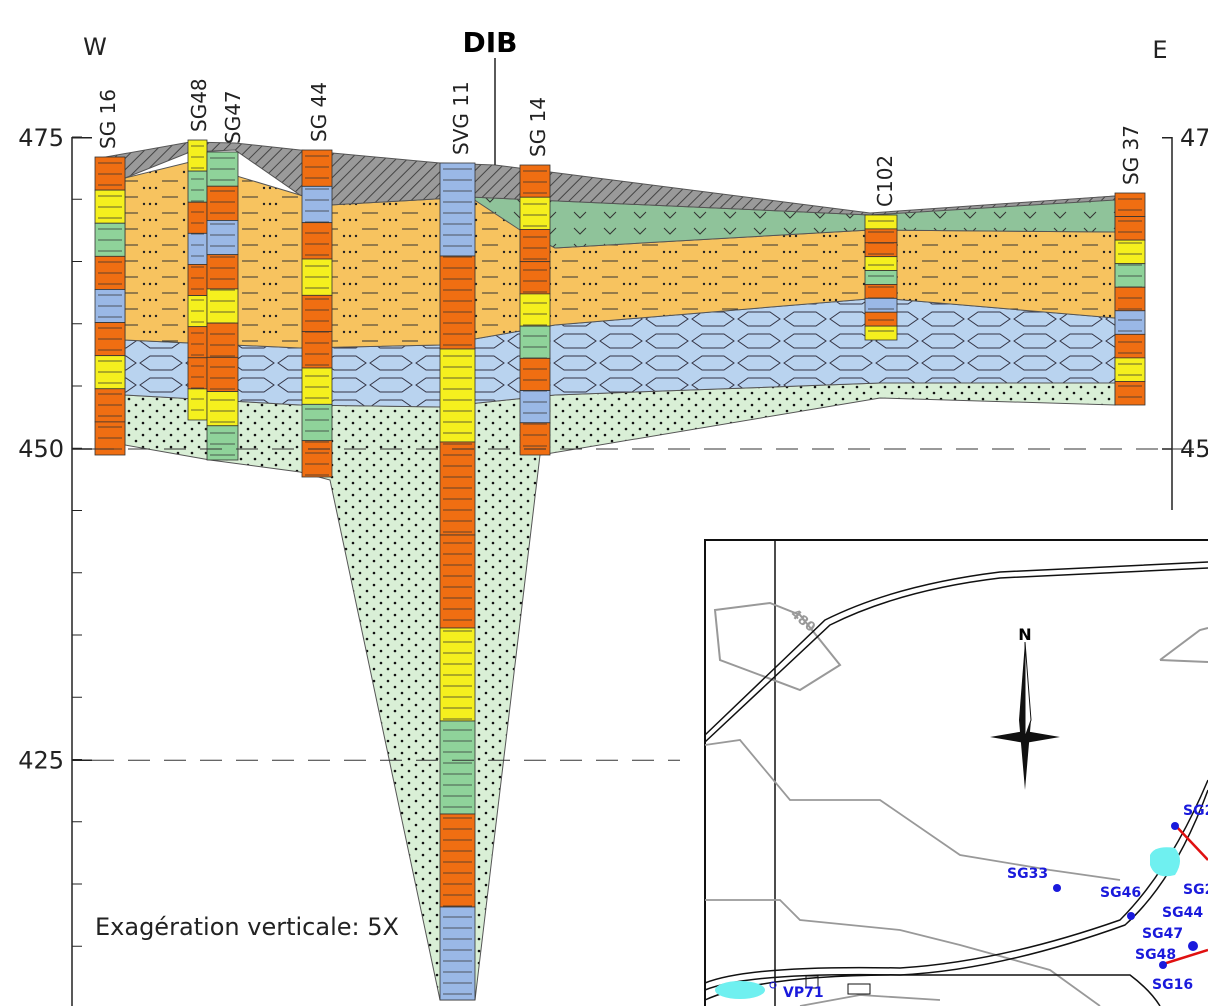  I want to click on map-label: SG44, so click(1182, 913).